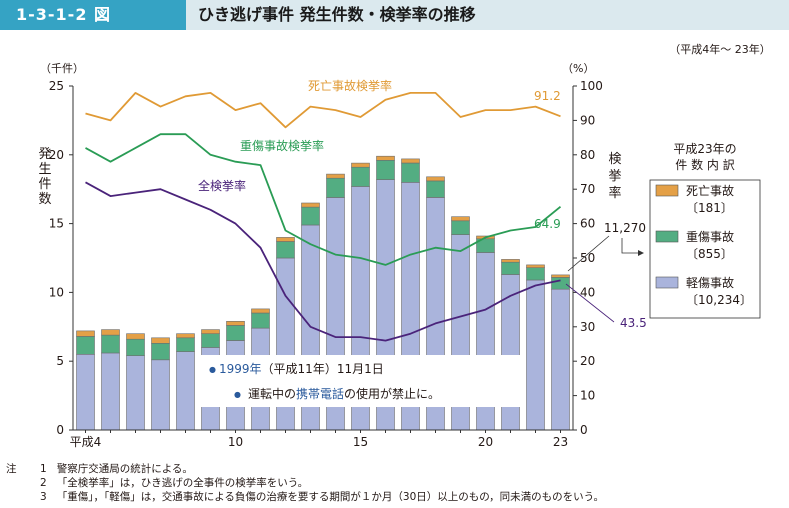  What do you see at coordinates (547, 96) in the screenshot?
I see `data-label: 91.2` at bounding box center [547, 96].